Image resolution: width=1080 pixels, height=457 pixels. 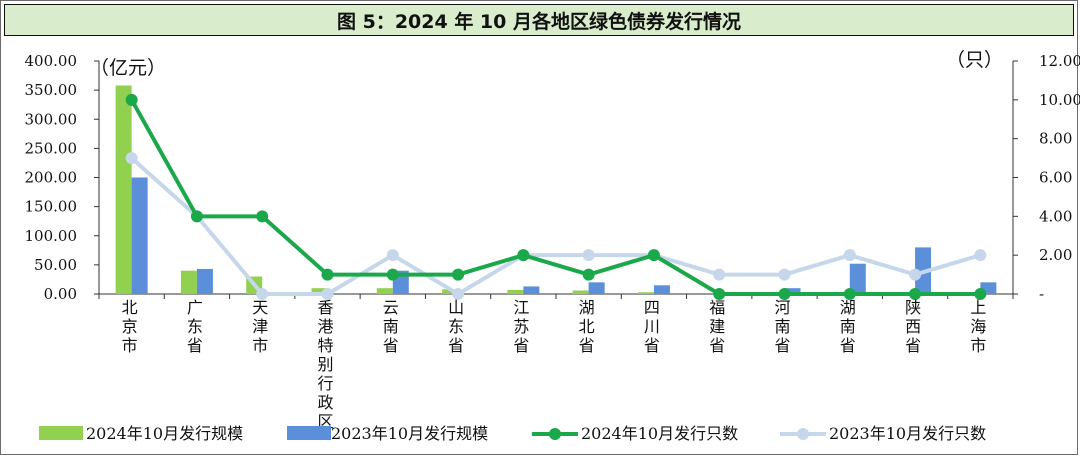 What do you see at coordinates (260, 326) in the screenshot?
I see `category-label: 津` at bounding box center [260, 326].